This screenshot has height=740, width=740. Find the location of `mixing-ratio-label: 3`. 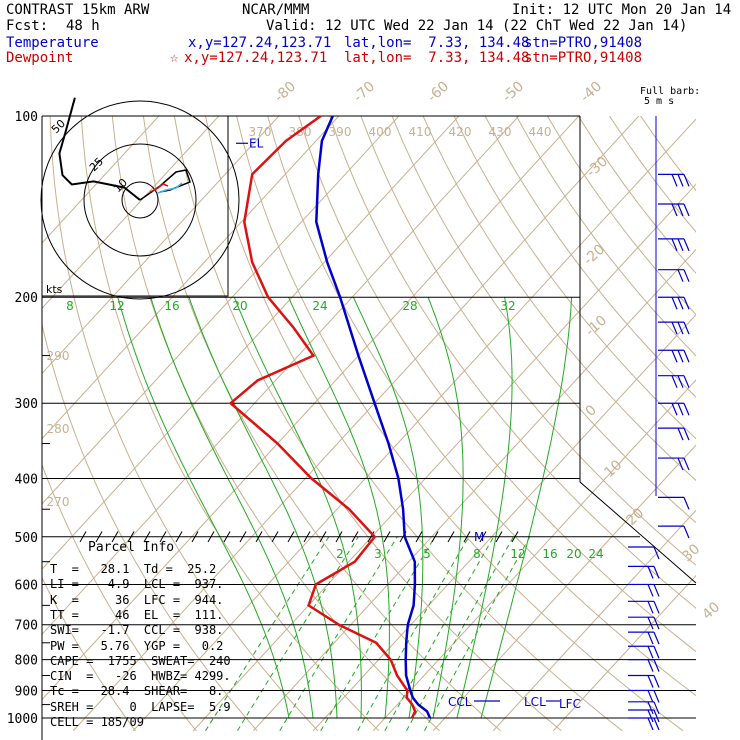

mixing-ratio-label: 3 is located at coordinates (378, 554).